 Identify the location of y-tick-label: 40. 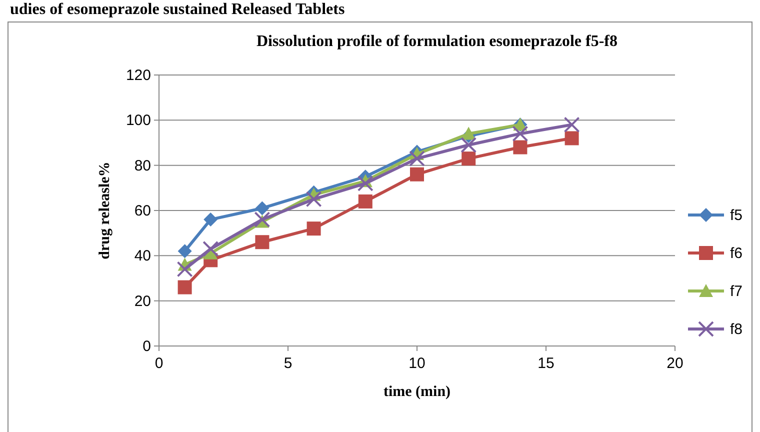
(142, 256).